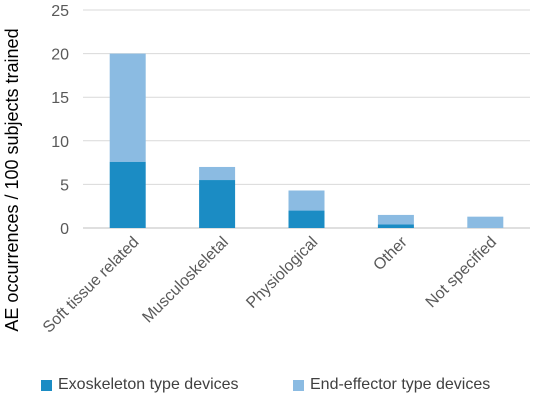 The image size is (533, 402). I want to click on legend-item-exoskeleton: Exoskeleton type devices, so click(140, 385).